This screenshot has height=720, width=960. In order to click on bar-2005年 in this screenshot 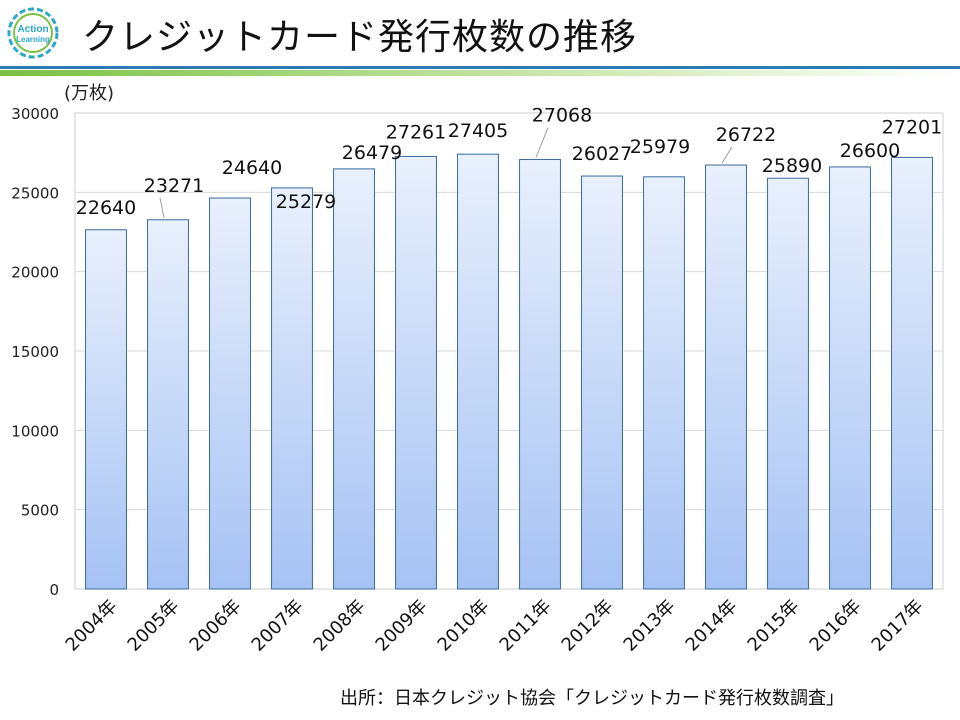, I will do `click(168, 404)`.